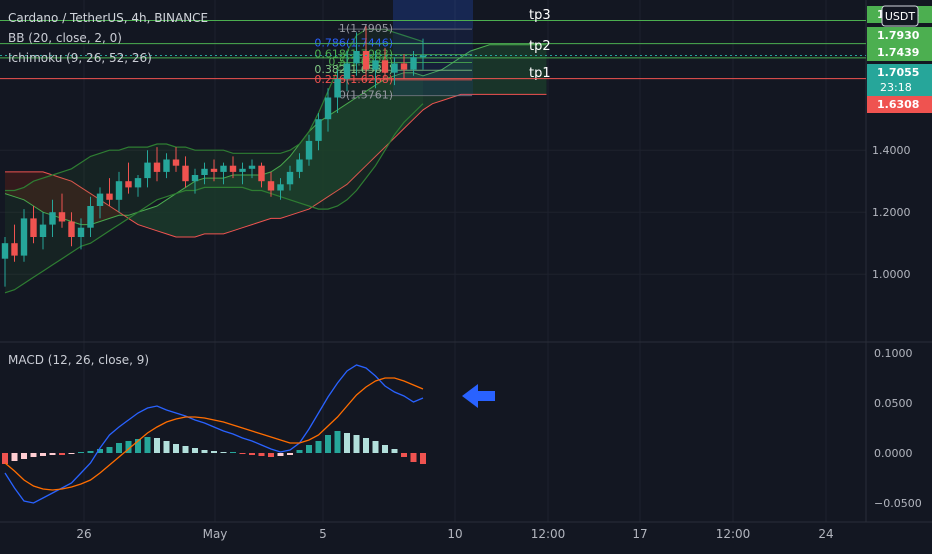 The width and height of the screenshot is (932, 554). Describe the element at coordinates (891, 274) in the screenshot. I see `price-axis-label: 1.0000` at that location.